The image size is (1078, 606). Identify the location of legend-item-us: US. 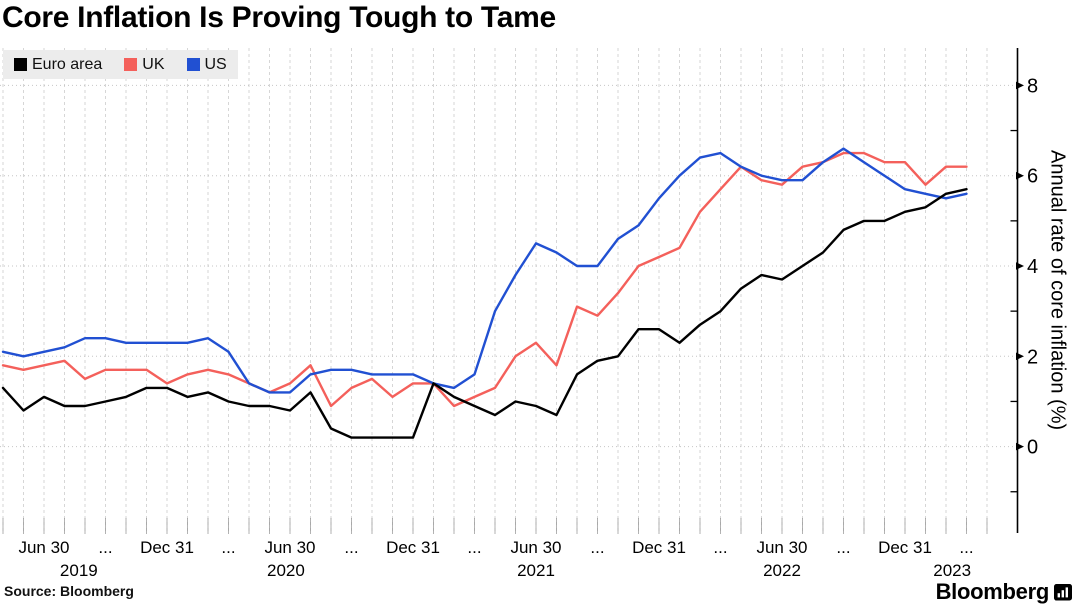
(206, 64).